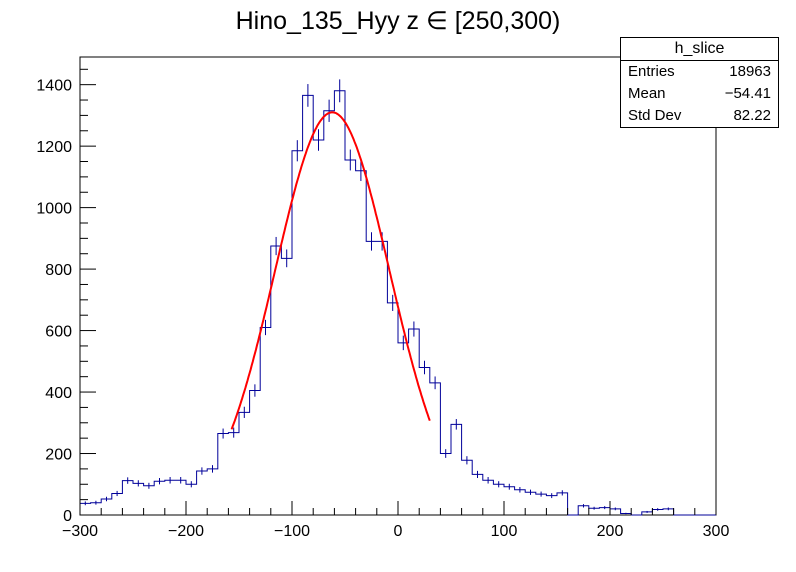  Describe the element at coordinates (66, 296) in the screenshot. I see `y-axis: 0 200 400 600 800 1000 1200 1400` at that location.